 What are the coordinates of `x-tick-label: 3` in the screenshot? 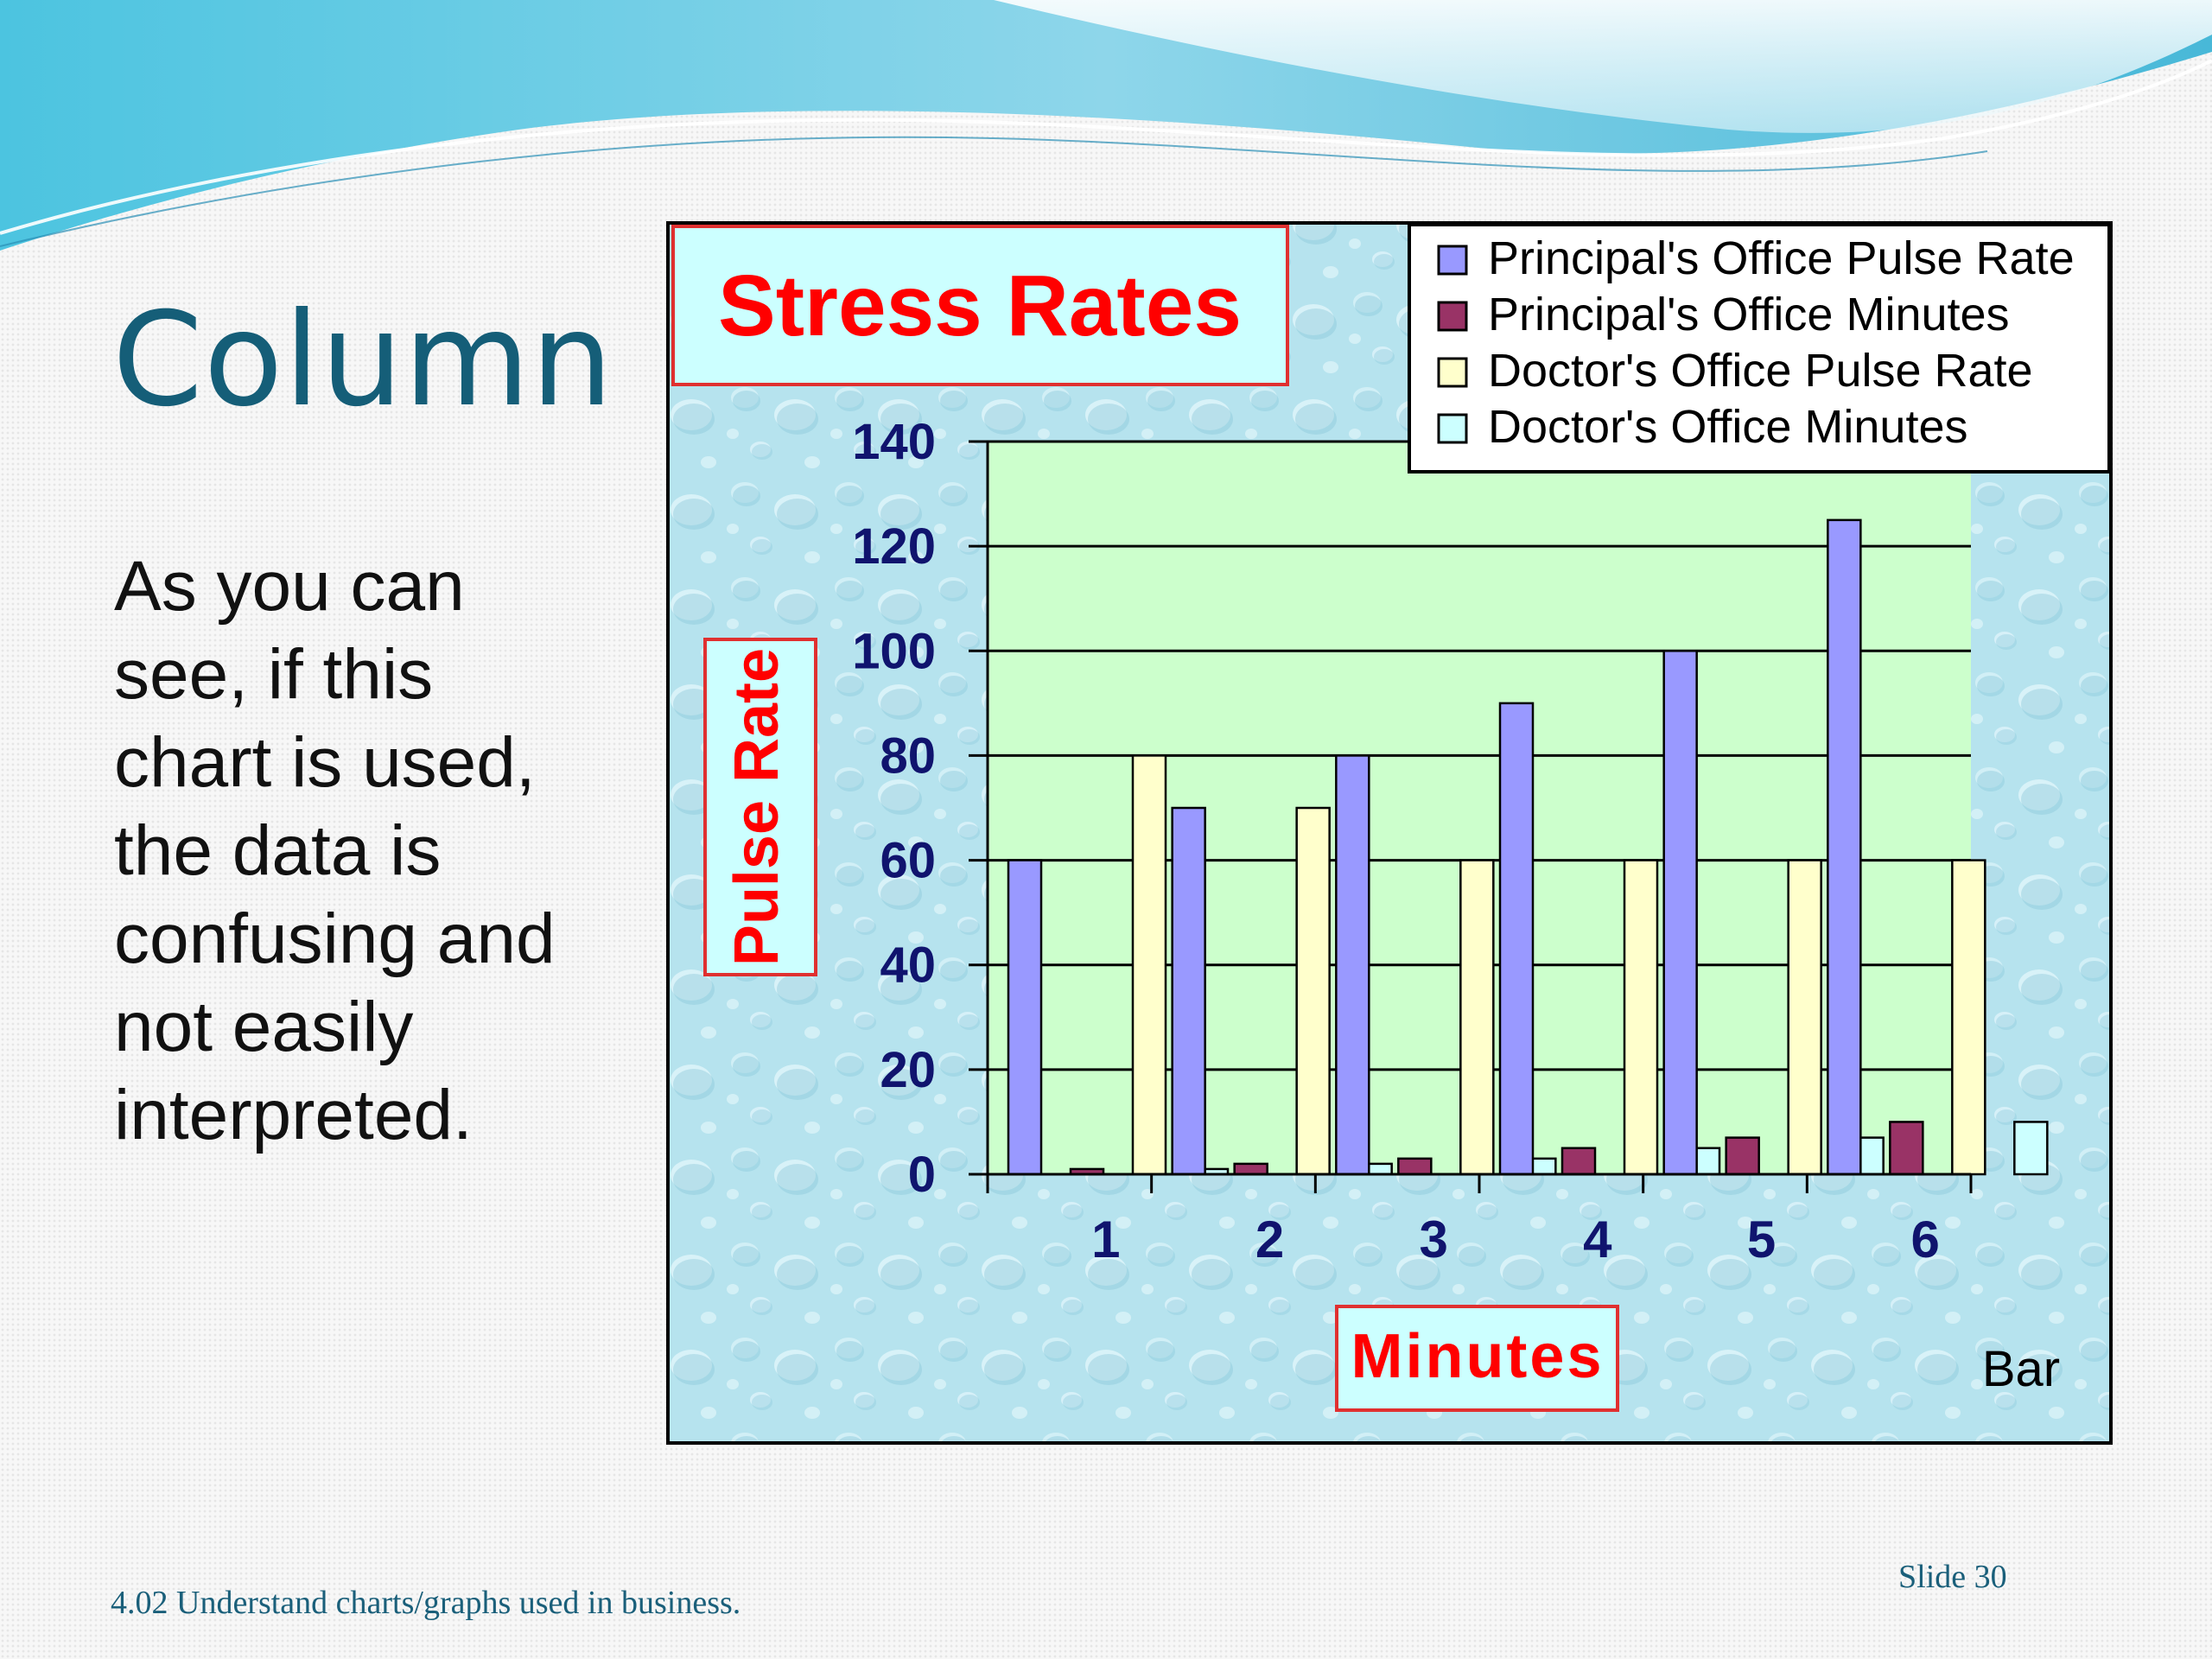 It's located at (1433, 1239).